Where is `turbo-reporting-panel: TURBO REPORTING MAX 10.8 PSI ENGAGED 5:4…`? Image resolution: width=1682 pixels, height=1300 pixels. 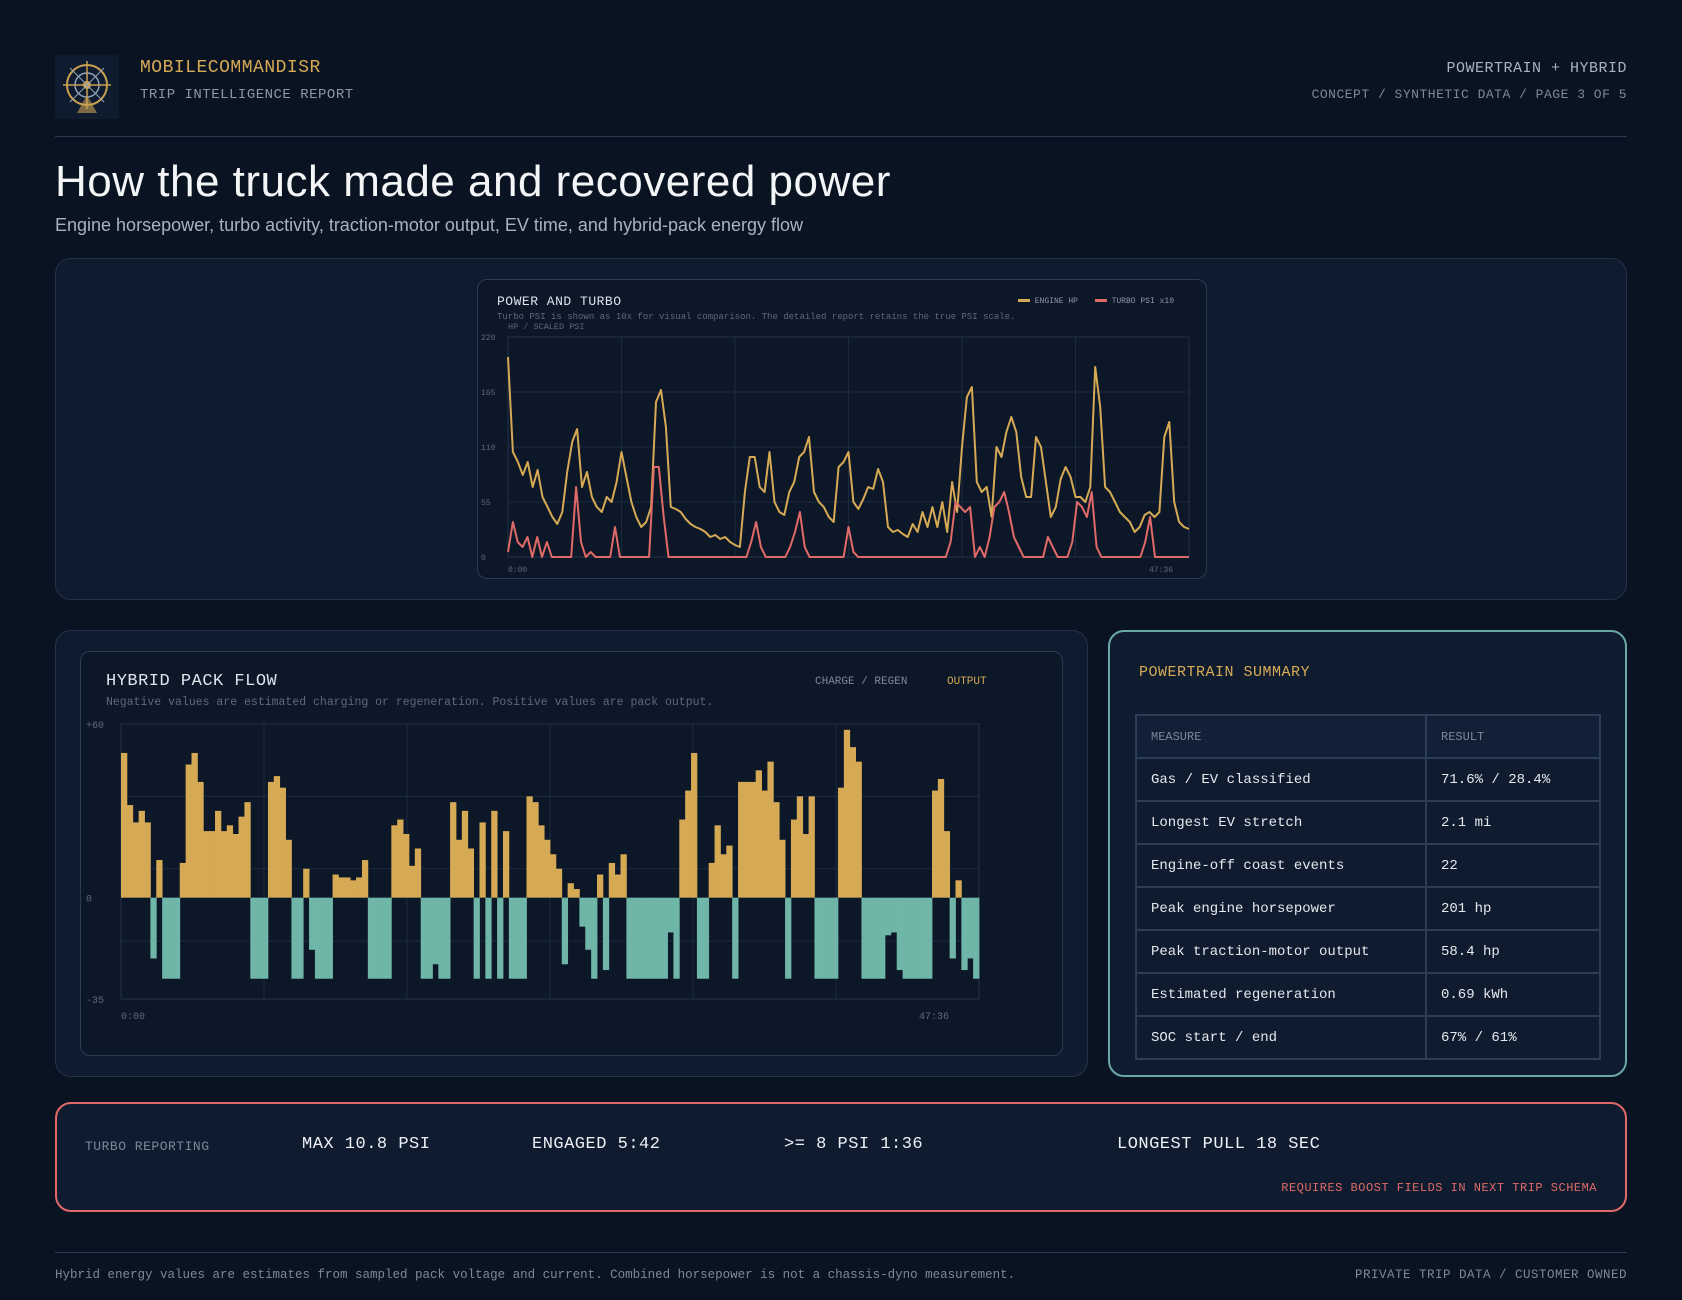 turbo-reporting-panel: TURBO REPORTING MAX 10.8 PSI ENGAGED 5:4… is located at coordinates (841, 1157).